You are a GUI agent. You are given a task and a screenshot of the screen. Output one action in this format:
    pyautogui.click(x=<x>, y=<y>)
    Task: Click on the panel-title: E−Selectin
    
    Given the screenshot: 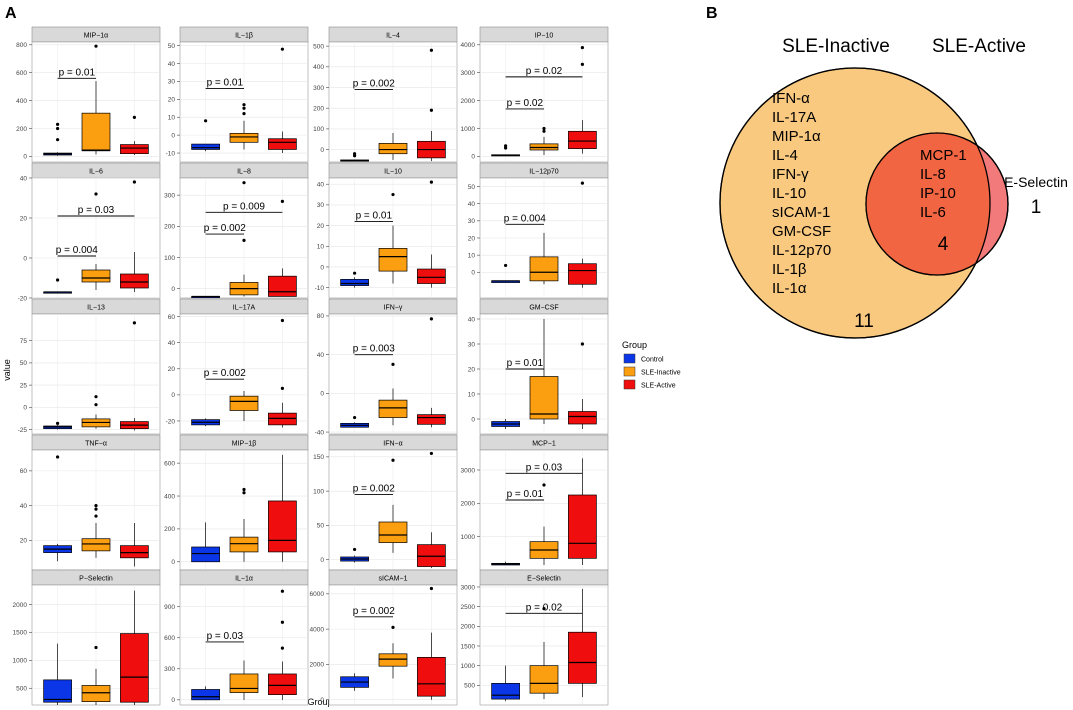 What is the action you would take?
    pyautogui.click(x=544, y=579)
    